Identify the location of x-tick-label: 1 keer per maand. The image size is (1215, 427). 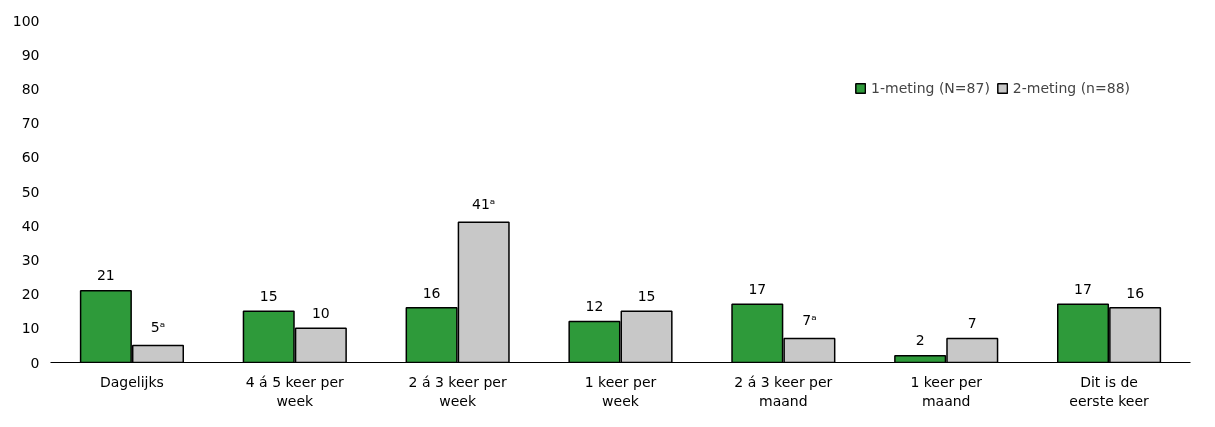
(946, 391).